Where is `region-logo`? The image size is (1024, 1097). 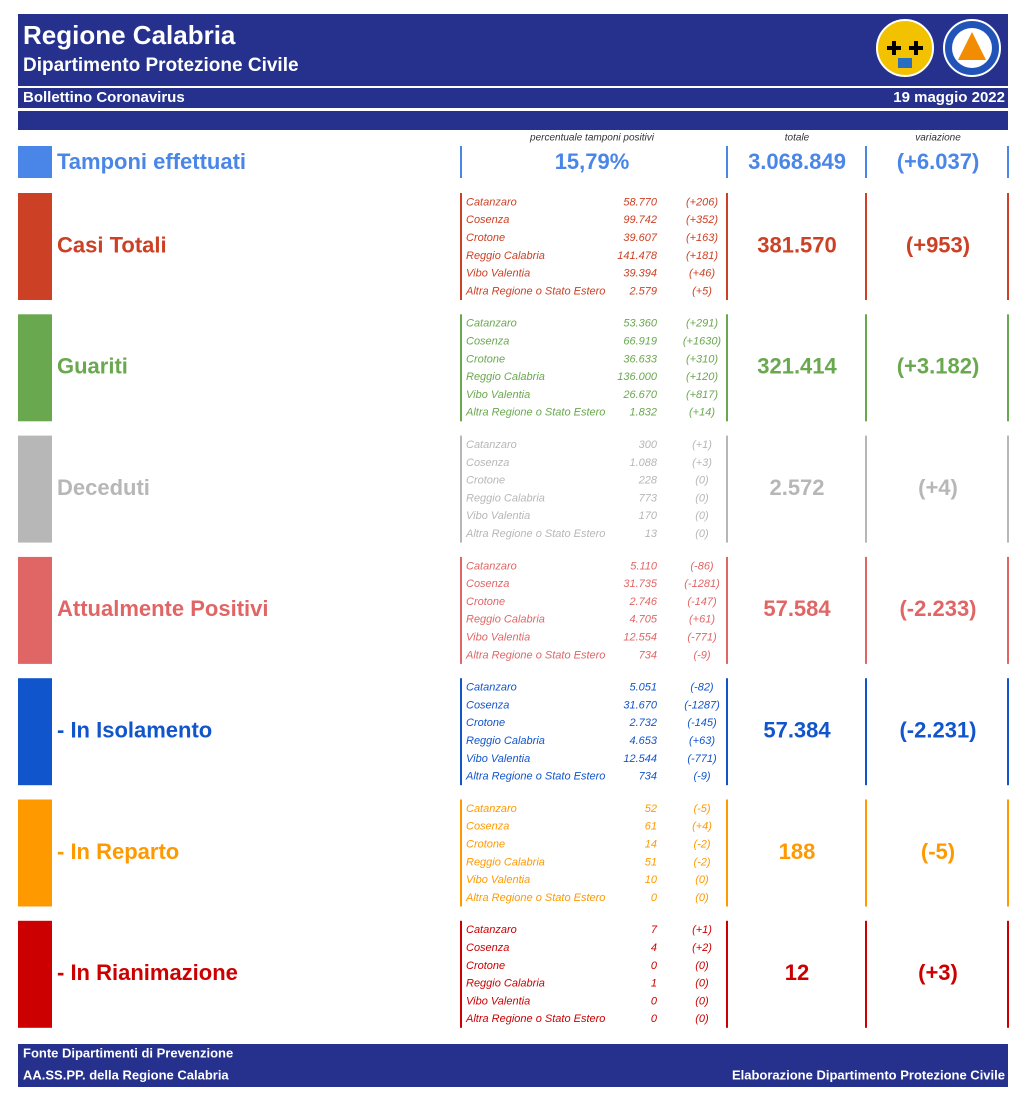
region-logo is located at coordinates (905, 48).